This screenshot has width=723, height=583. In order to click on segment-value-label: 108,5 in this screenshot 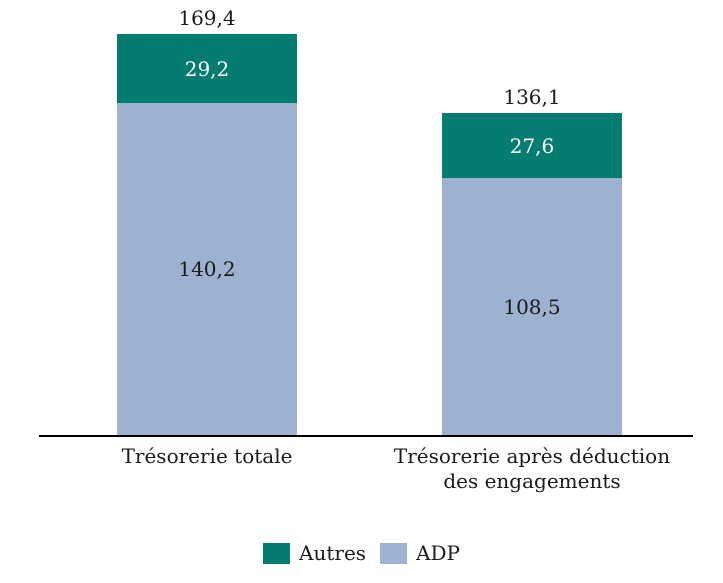, I will do `click(532, 306)`.